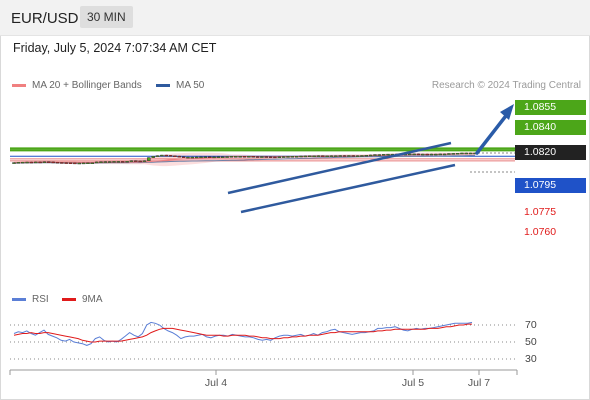 This screenshot has width=590, height=400. I want to click on chart-datetime: Friday, July 5, 2024 7:07:34 AM CET, so click(115, 48).